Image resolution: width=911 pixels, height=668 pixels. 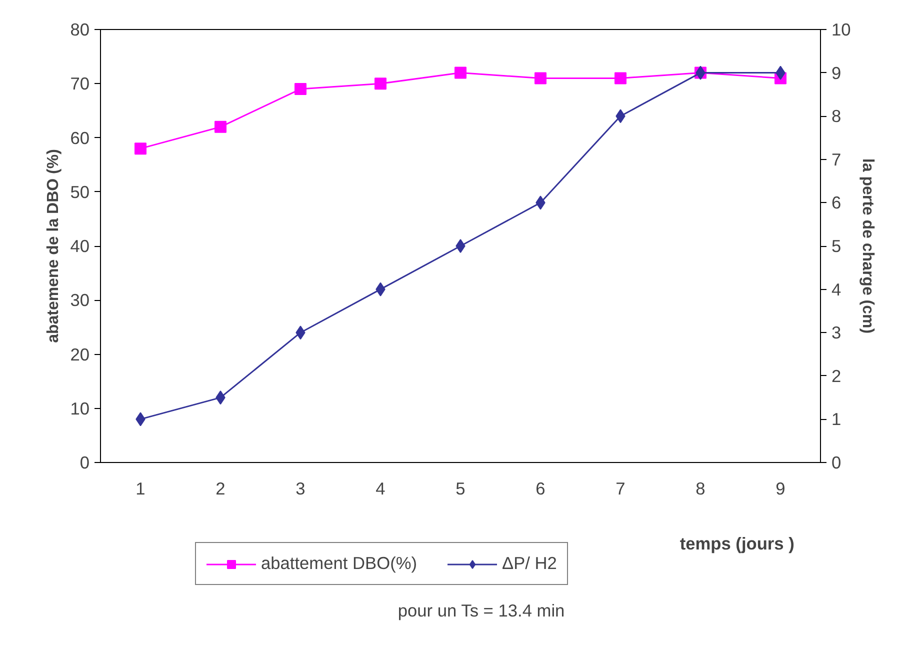 What do you see at coordinates (737, 544) in the screenshot?
I see `x-axis-title: temps (jours )` at bounding box center [737, 544].